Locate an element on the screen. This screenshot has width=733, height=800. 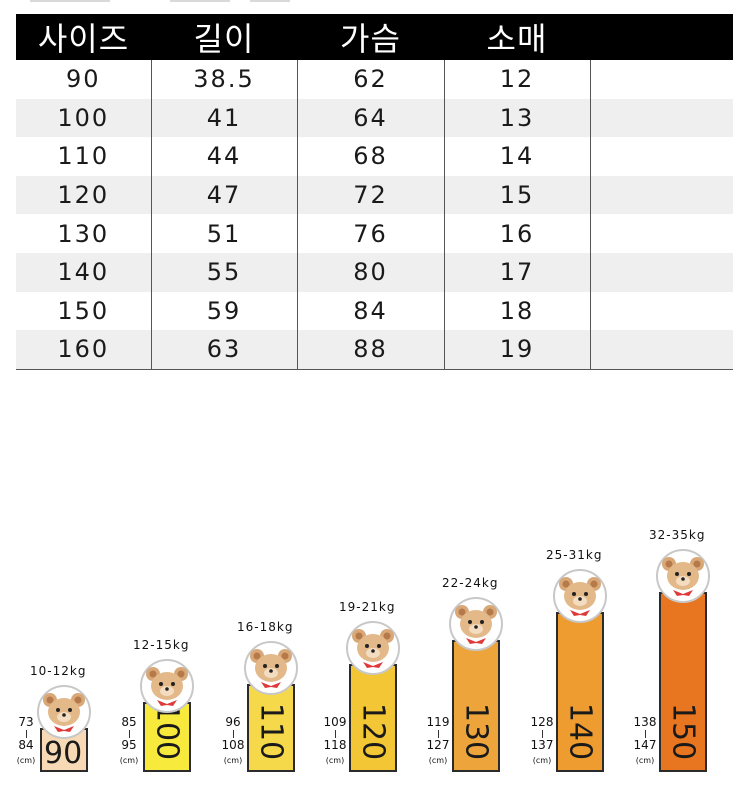
height-range: 73 84 (cm) is located at coordinates (26, 741).